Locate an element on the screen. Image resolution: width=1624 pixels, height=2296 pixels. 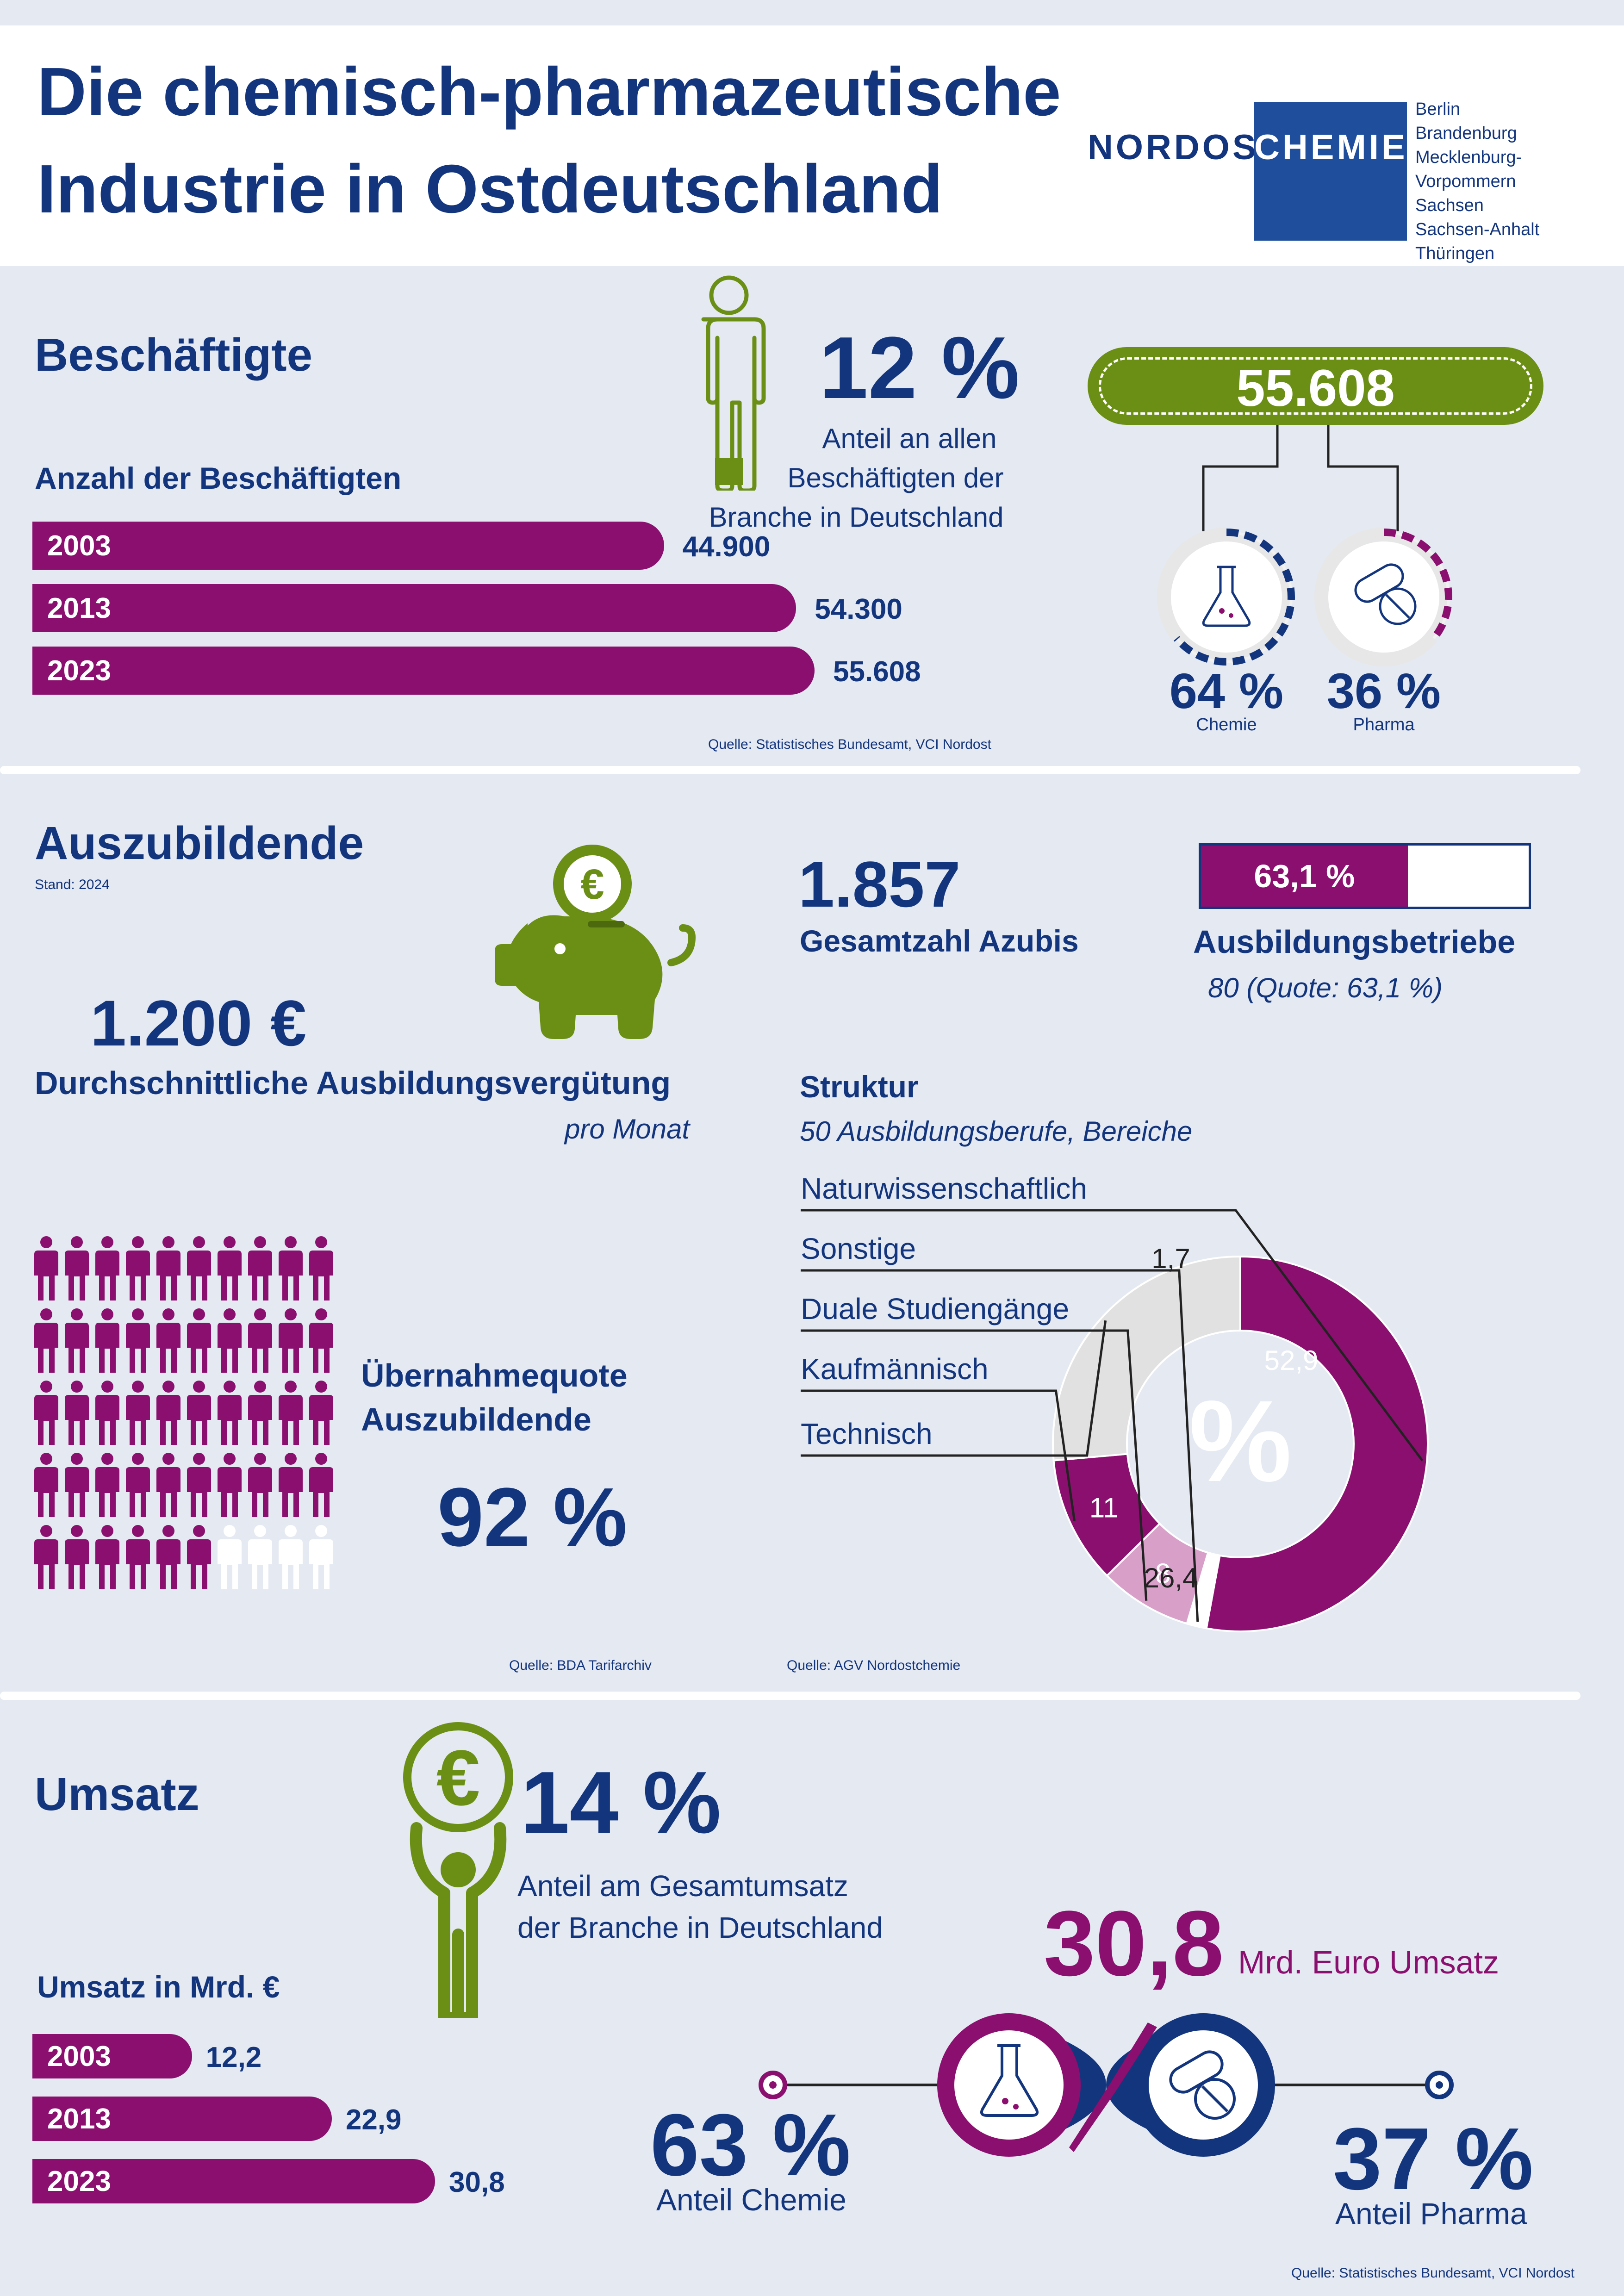
revenue-bar-value: 22,9 is located at coordinates (373, 2120).